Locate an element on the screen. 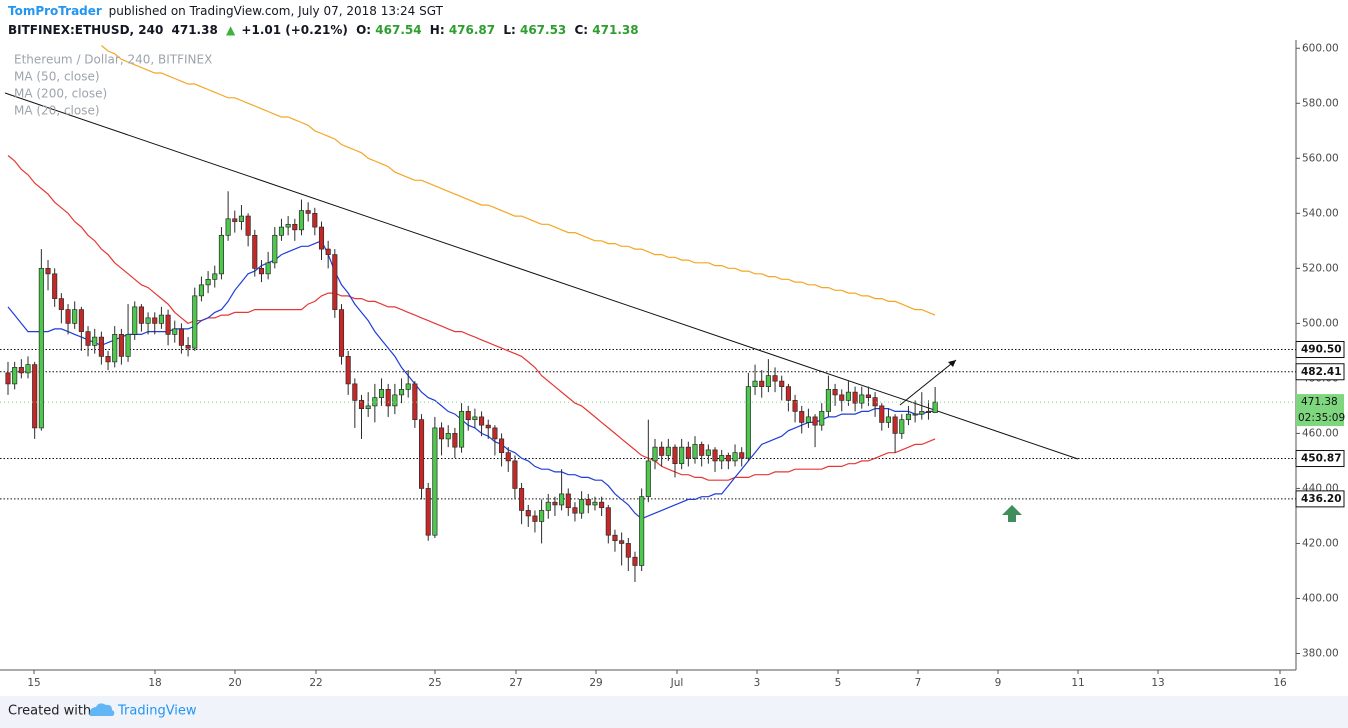  y-tick-label: 540.00 is located at coordinates (1320, 213).